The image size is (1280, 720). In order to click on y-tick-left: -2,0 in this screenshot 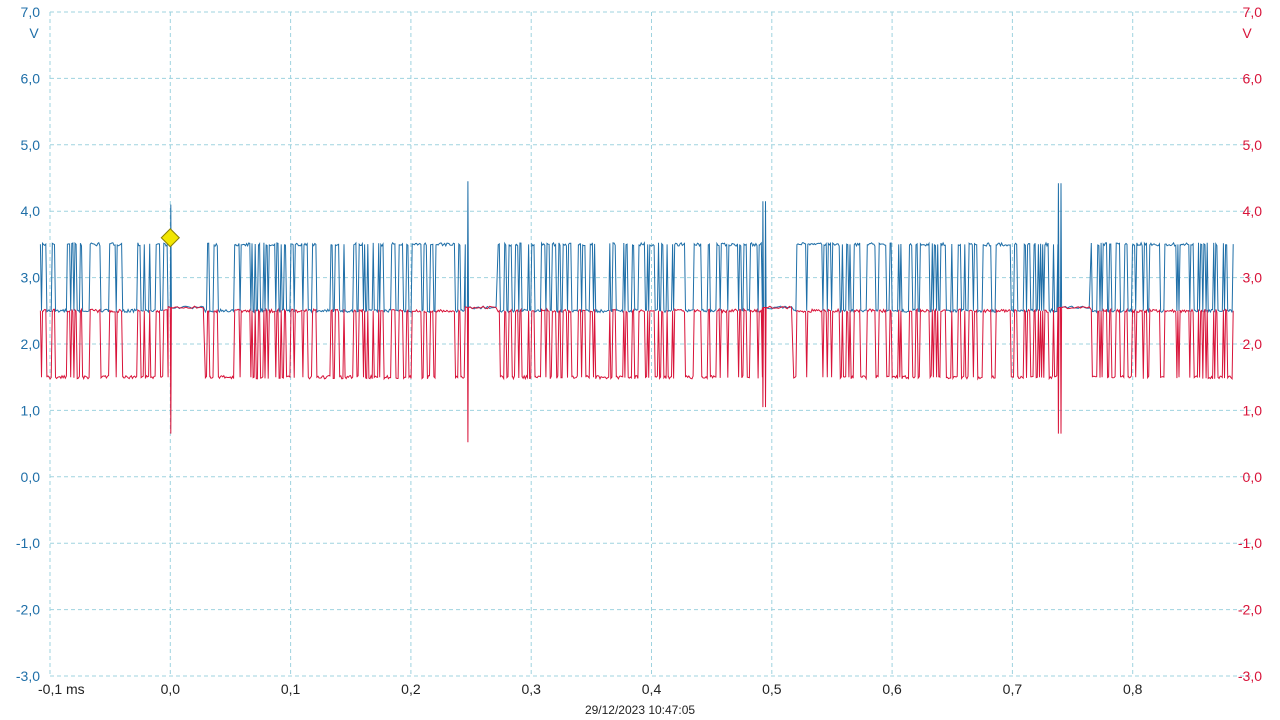, I will do `click(28, 610)`.